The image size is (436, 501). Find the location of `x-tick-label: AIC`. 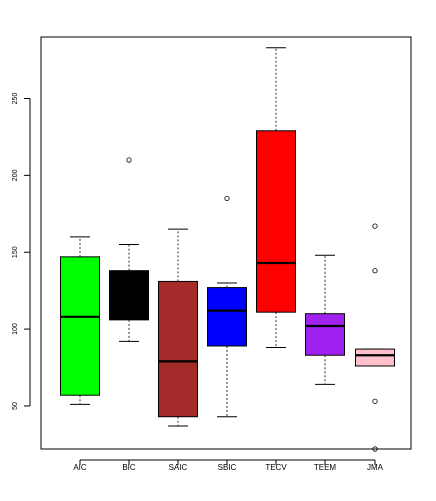

x-tick-label: AIC is located at coordinates (80, 467).